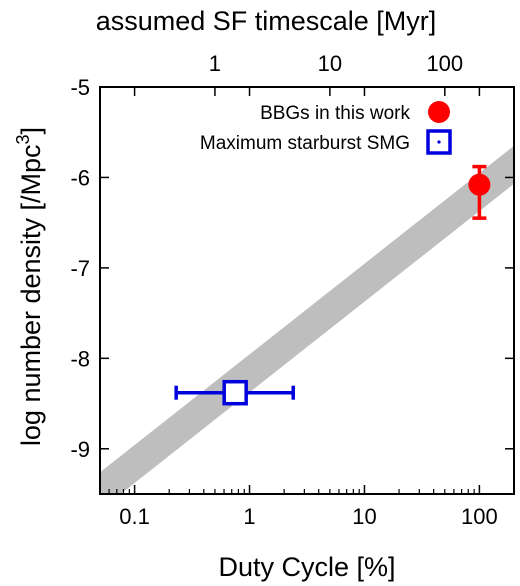 The width and height of the screenshot is (520, 586). What do you see at coordinates (326, 128) in the screenshot?
I see `legend: BBGs in this work Maximum starburst SMG` at bounding box center [326, 128].